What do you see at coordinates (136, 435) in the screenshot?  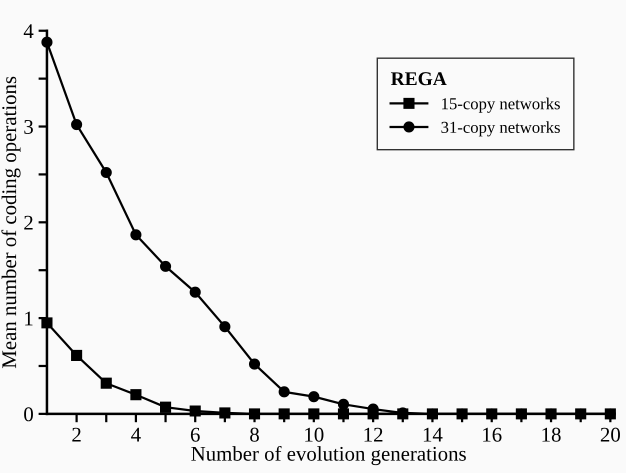 I see `x-tick-label: 4` at bounding box center [136, 435].